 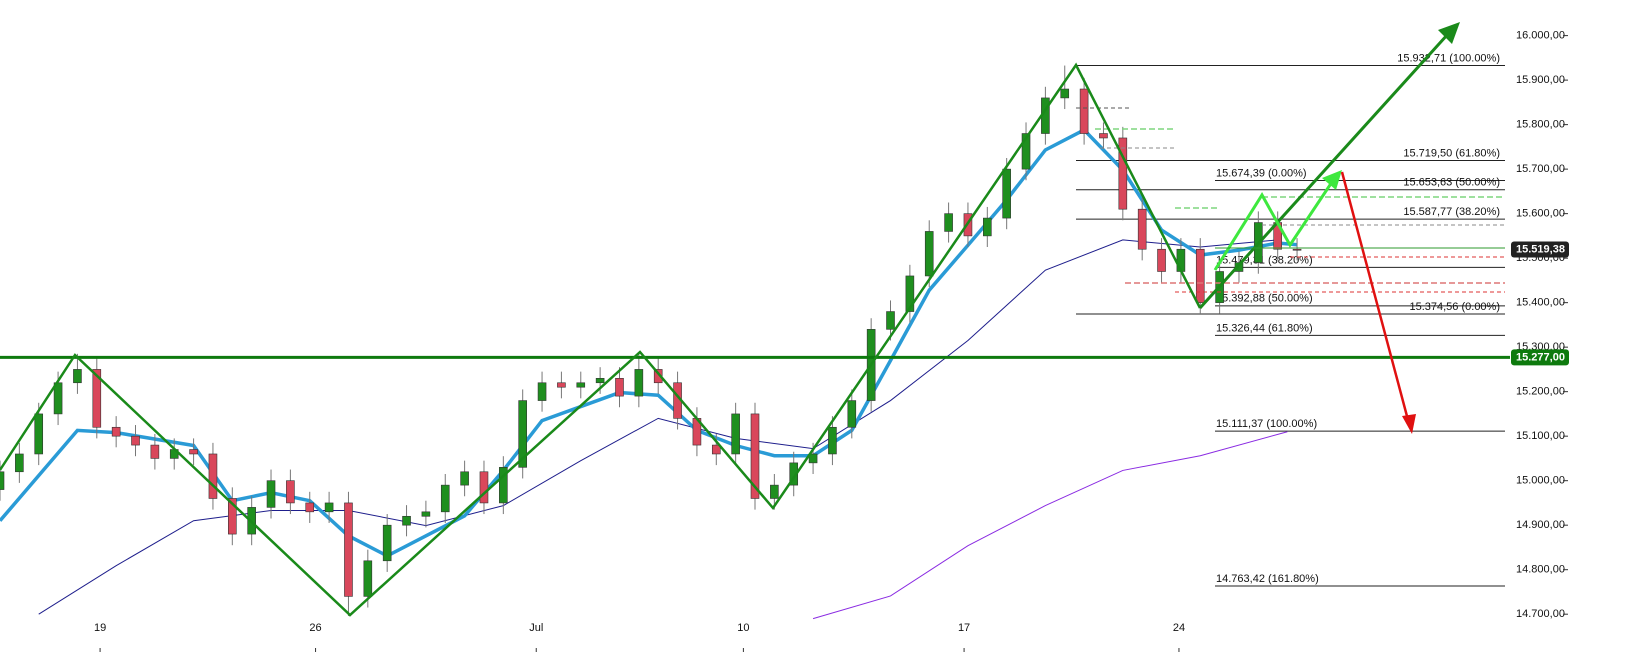 I want to click on x-tick-label: 26, so click(x=315, y=628).